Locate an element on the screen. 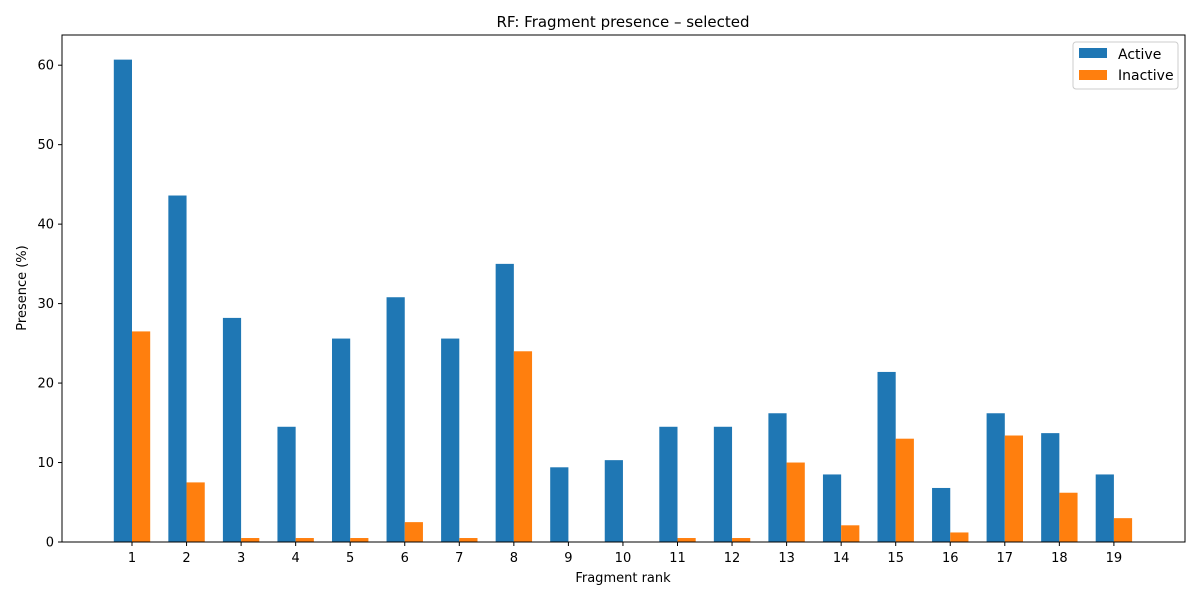  x-axis: 1 2 3 4 5 6 7 8 9 10 11 12 13 14 15 16 17 18 19 is located at coordinates (625, 554).